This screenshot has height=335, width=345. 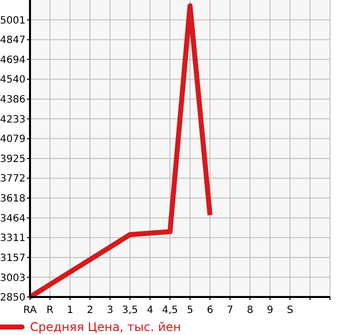 I want to click on y-tick-label: 4386, so click(x=13, y=100).